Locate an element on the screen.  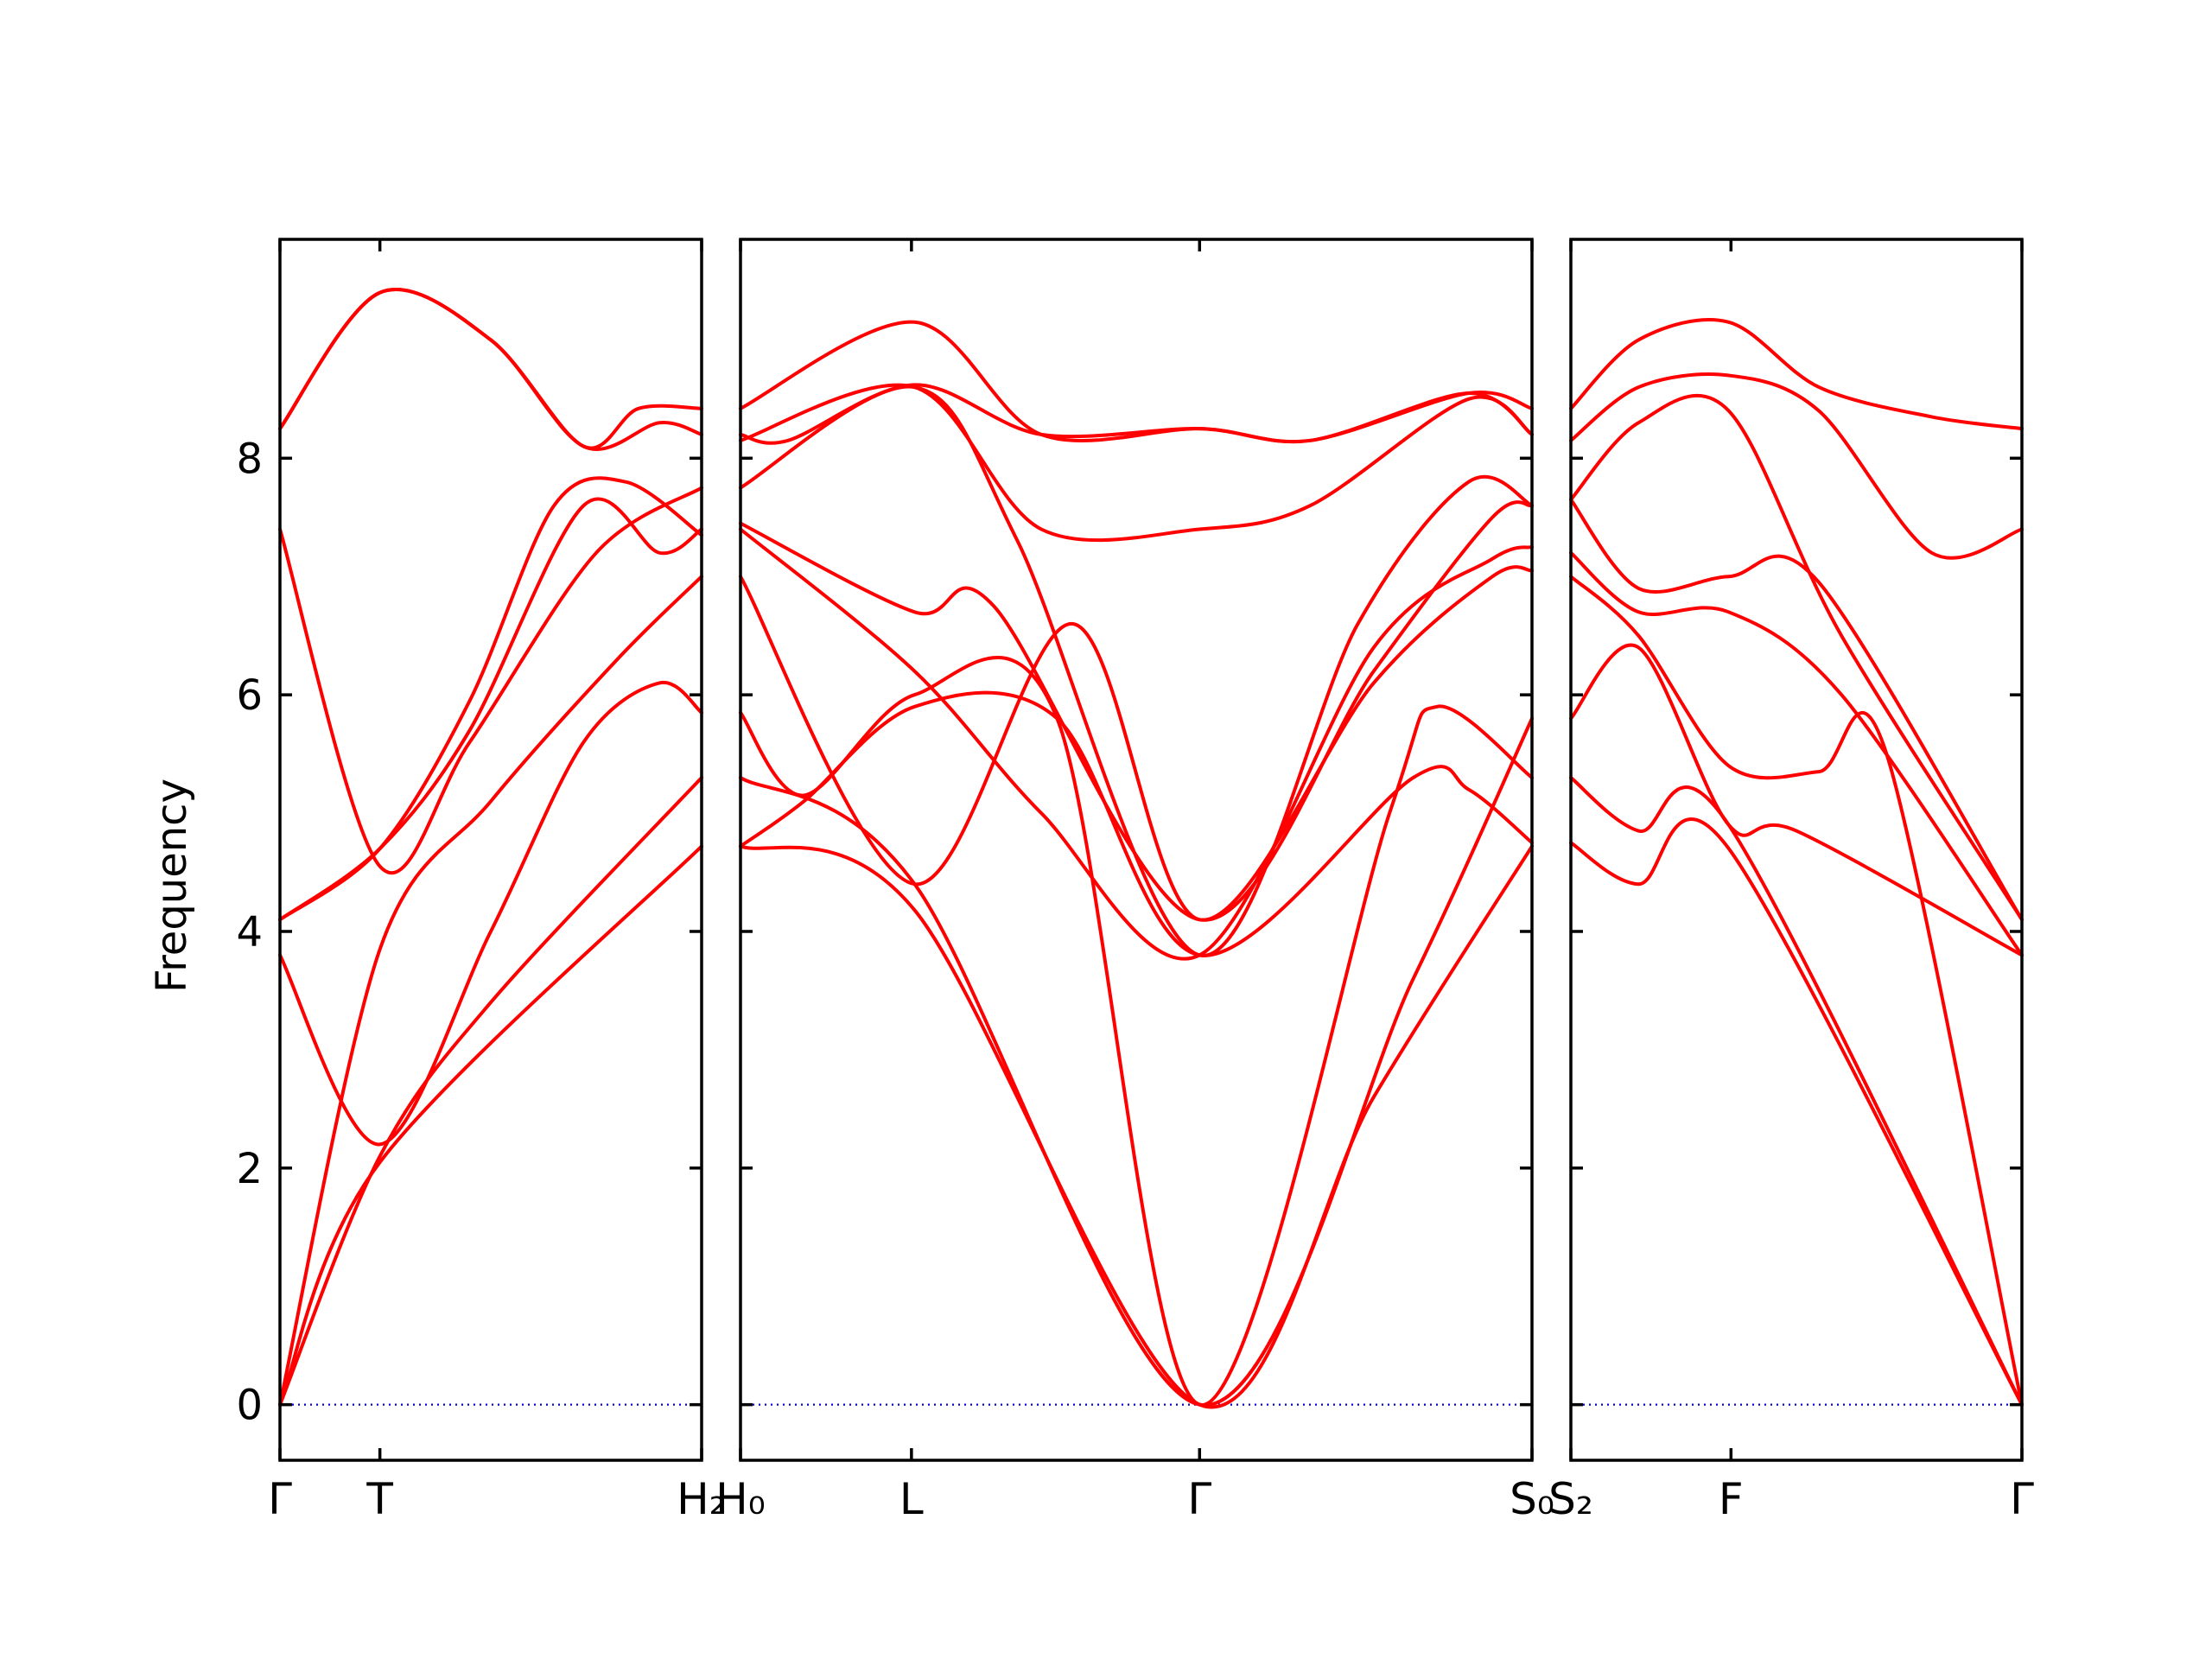
x-tick-label: S₀ is located at coordinates (1532, 1499).